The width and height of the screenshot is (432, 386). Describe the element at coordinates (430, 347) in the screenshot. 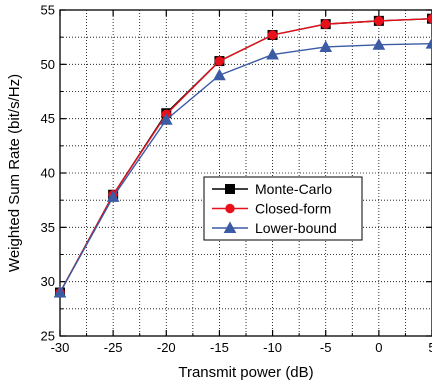

I see `x-tick-label: 5` at that location.